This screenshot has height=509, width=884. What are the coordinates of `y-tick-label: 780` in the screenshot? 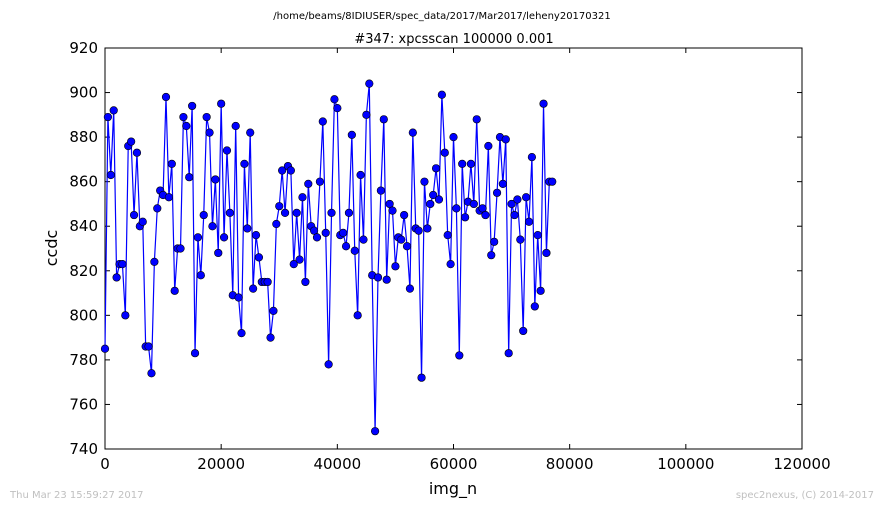 It's located at (83, 360).